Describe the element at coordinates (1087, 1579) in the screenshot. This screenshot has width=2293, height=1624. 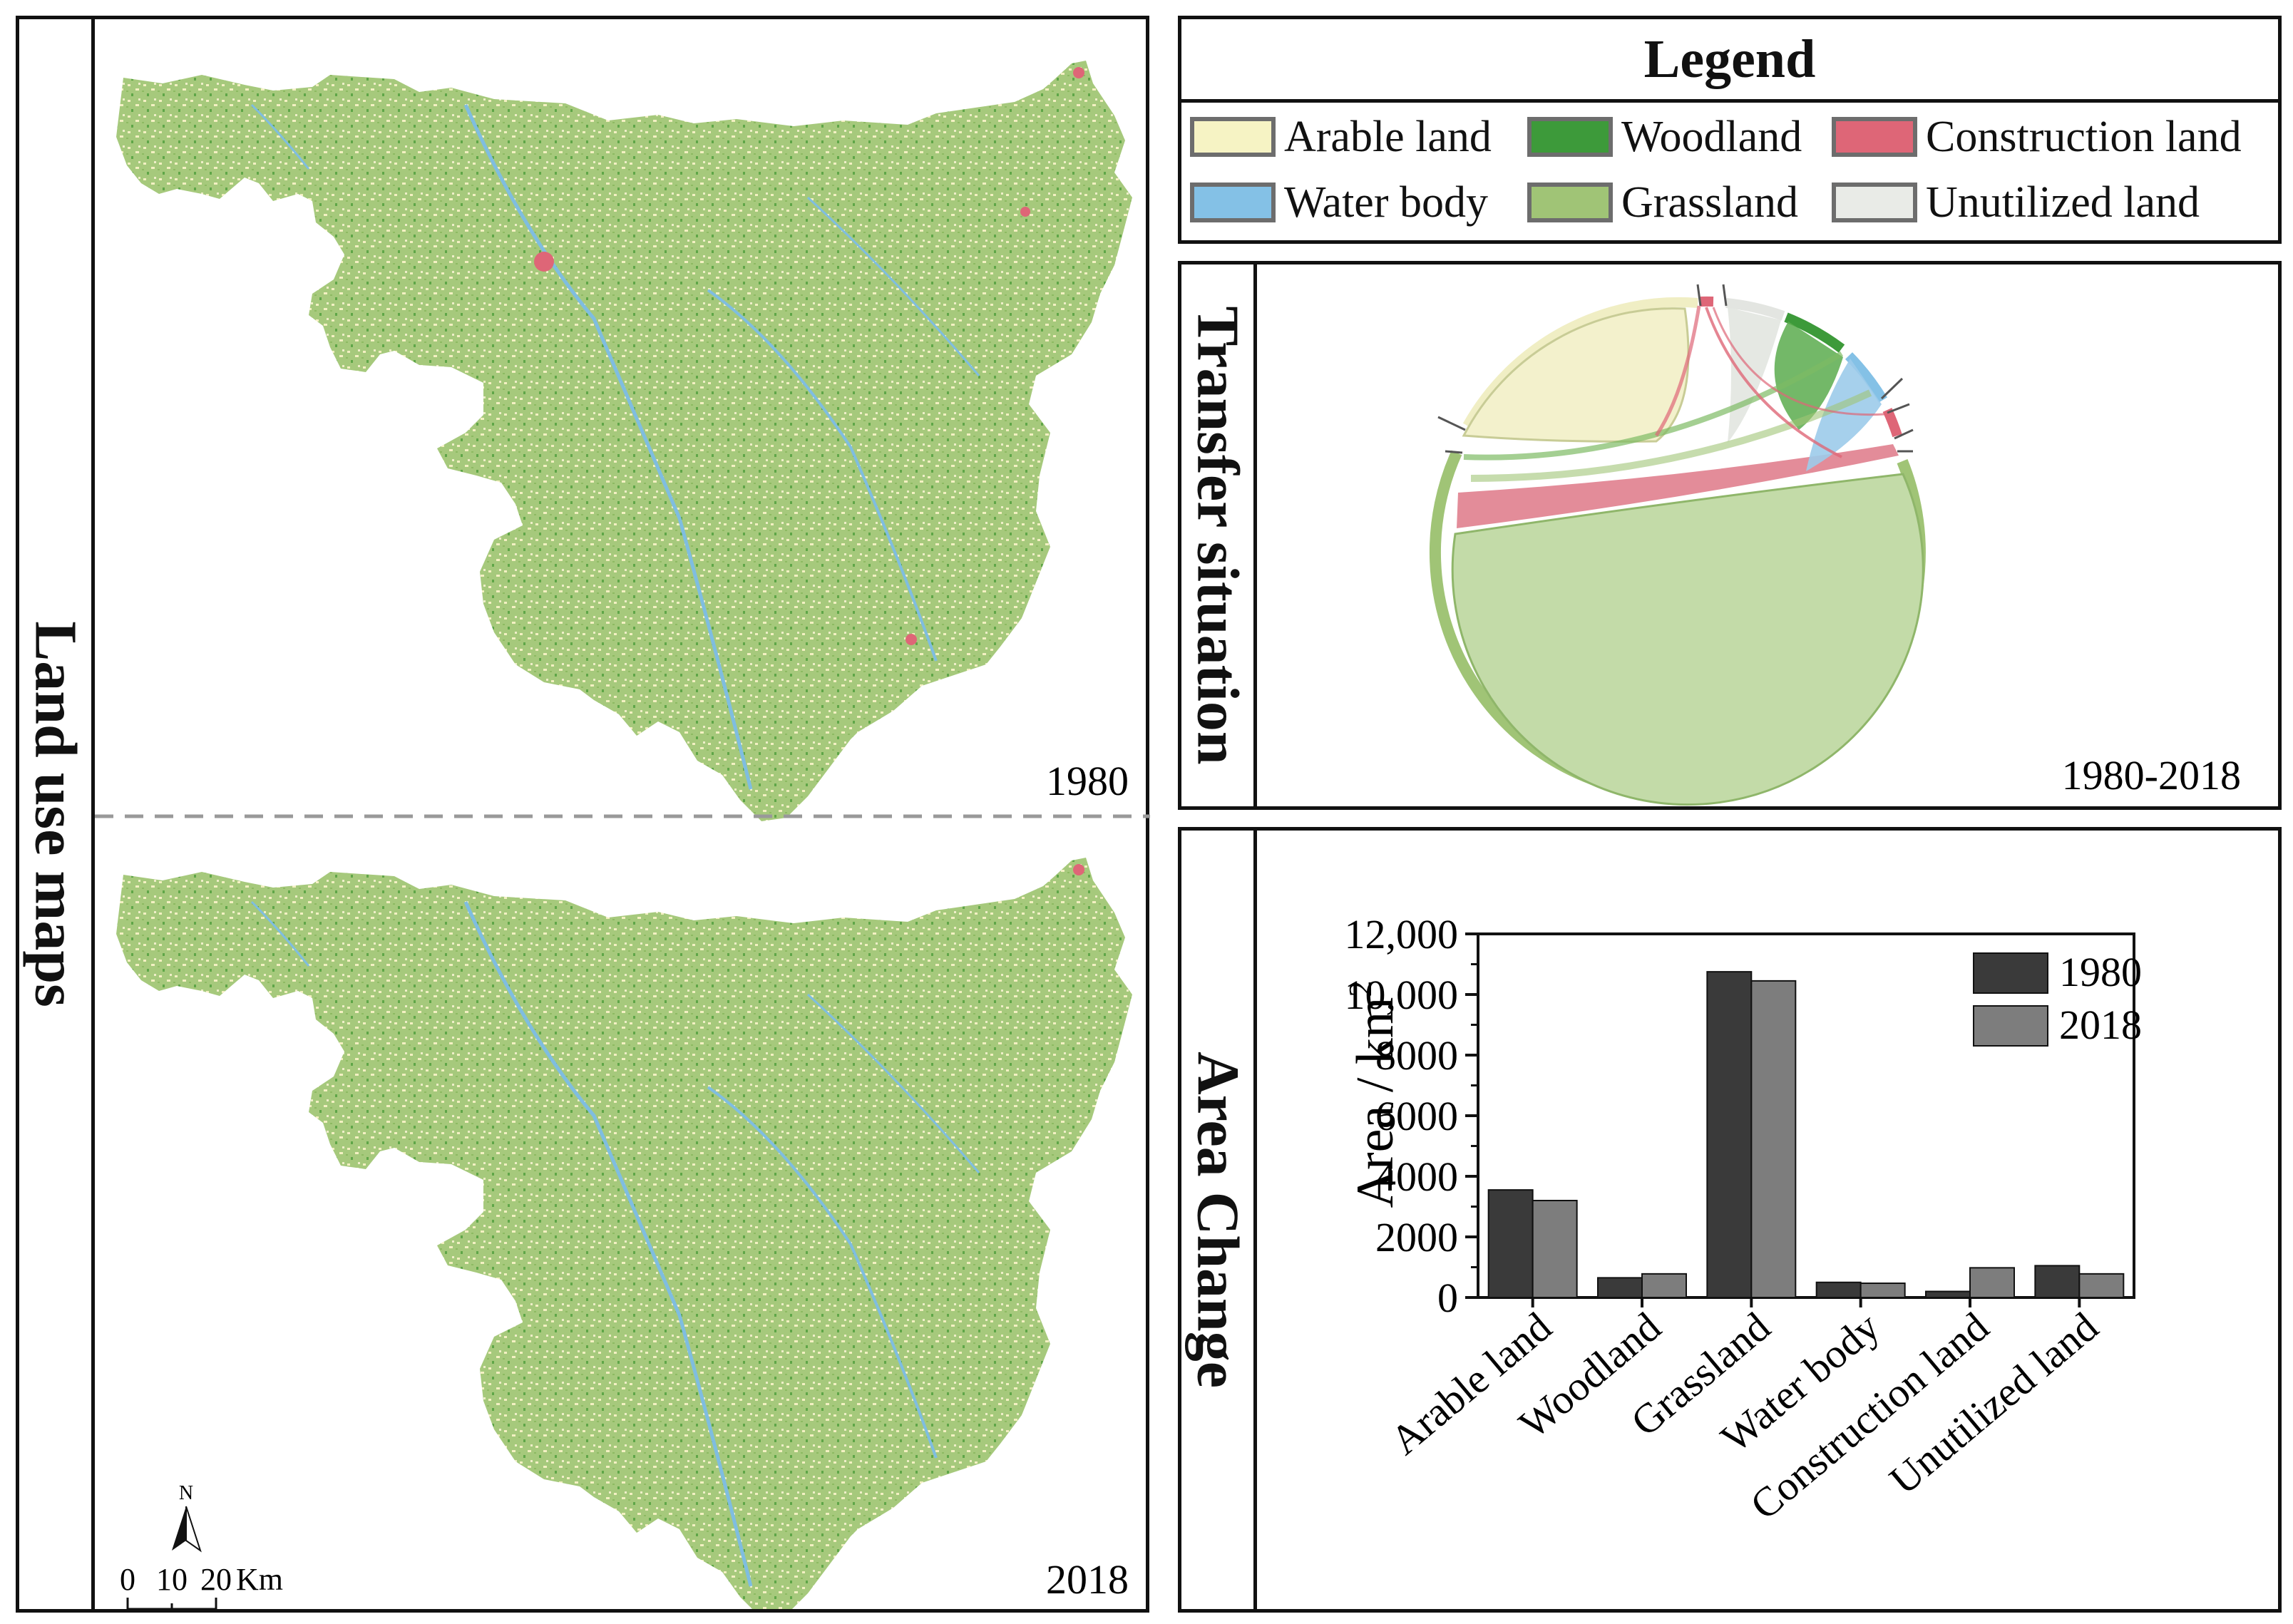
I see `map-2018-year-label: 2018` at that location.